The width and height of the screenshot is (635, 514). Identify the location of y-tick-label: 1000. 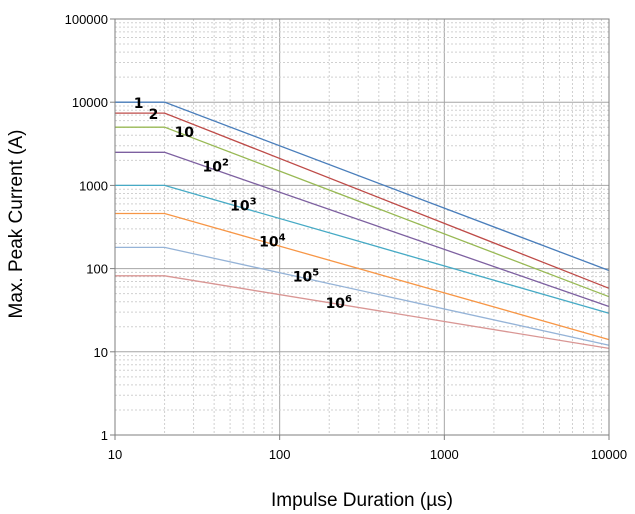
(93, 185).